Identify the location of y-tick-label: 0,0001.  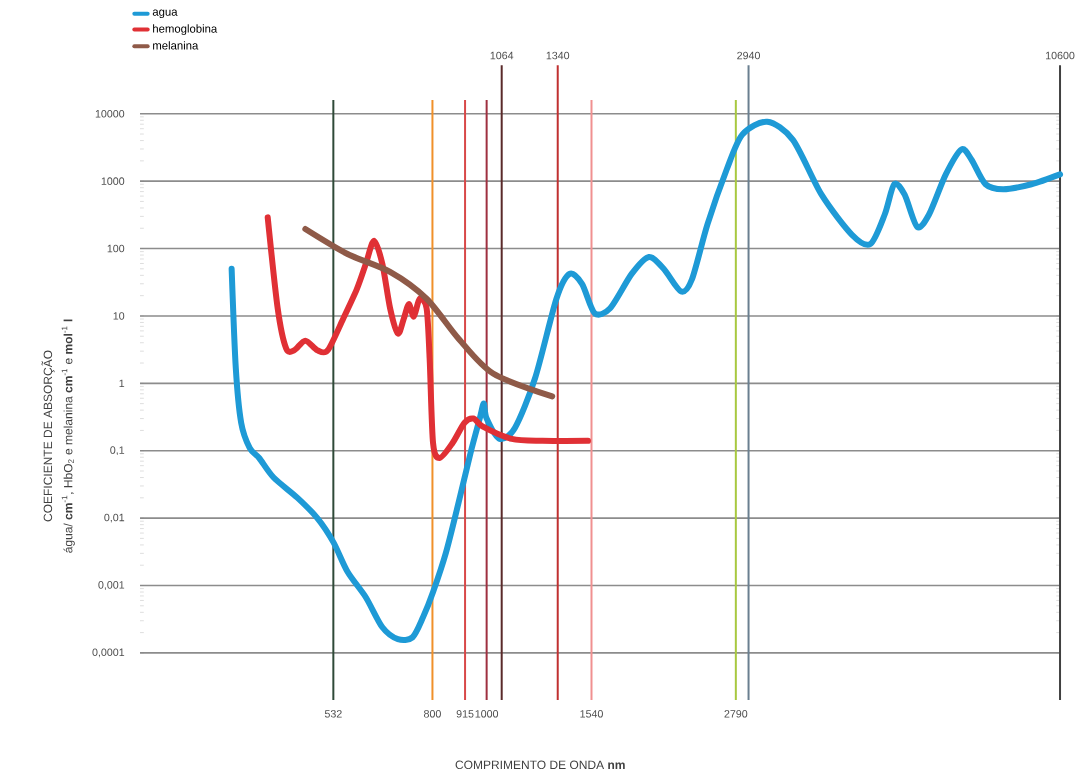
(108, 653).